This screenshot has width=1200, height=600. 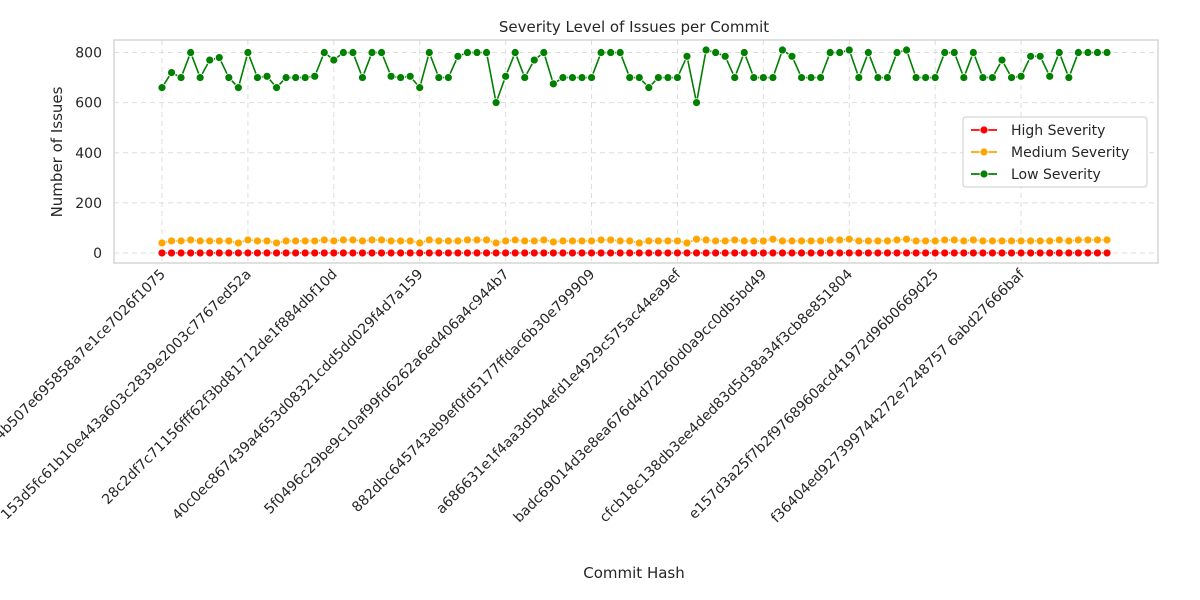 What do you see at coordinates (88, 154) in the screenshot?
I see `y-axis-ticks: 0 200 400 600 800` at bounding box center [88, 154].